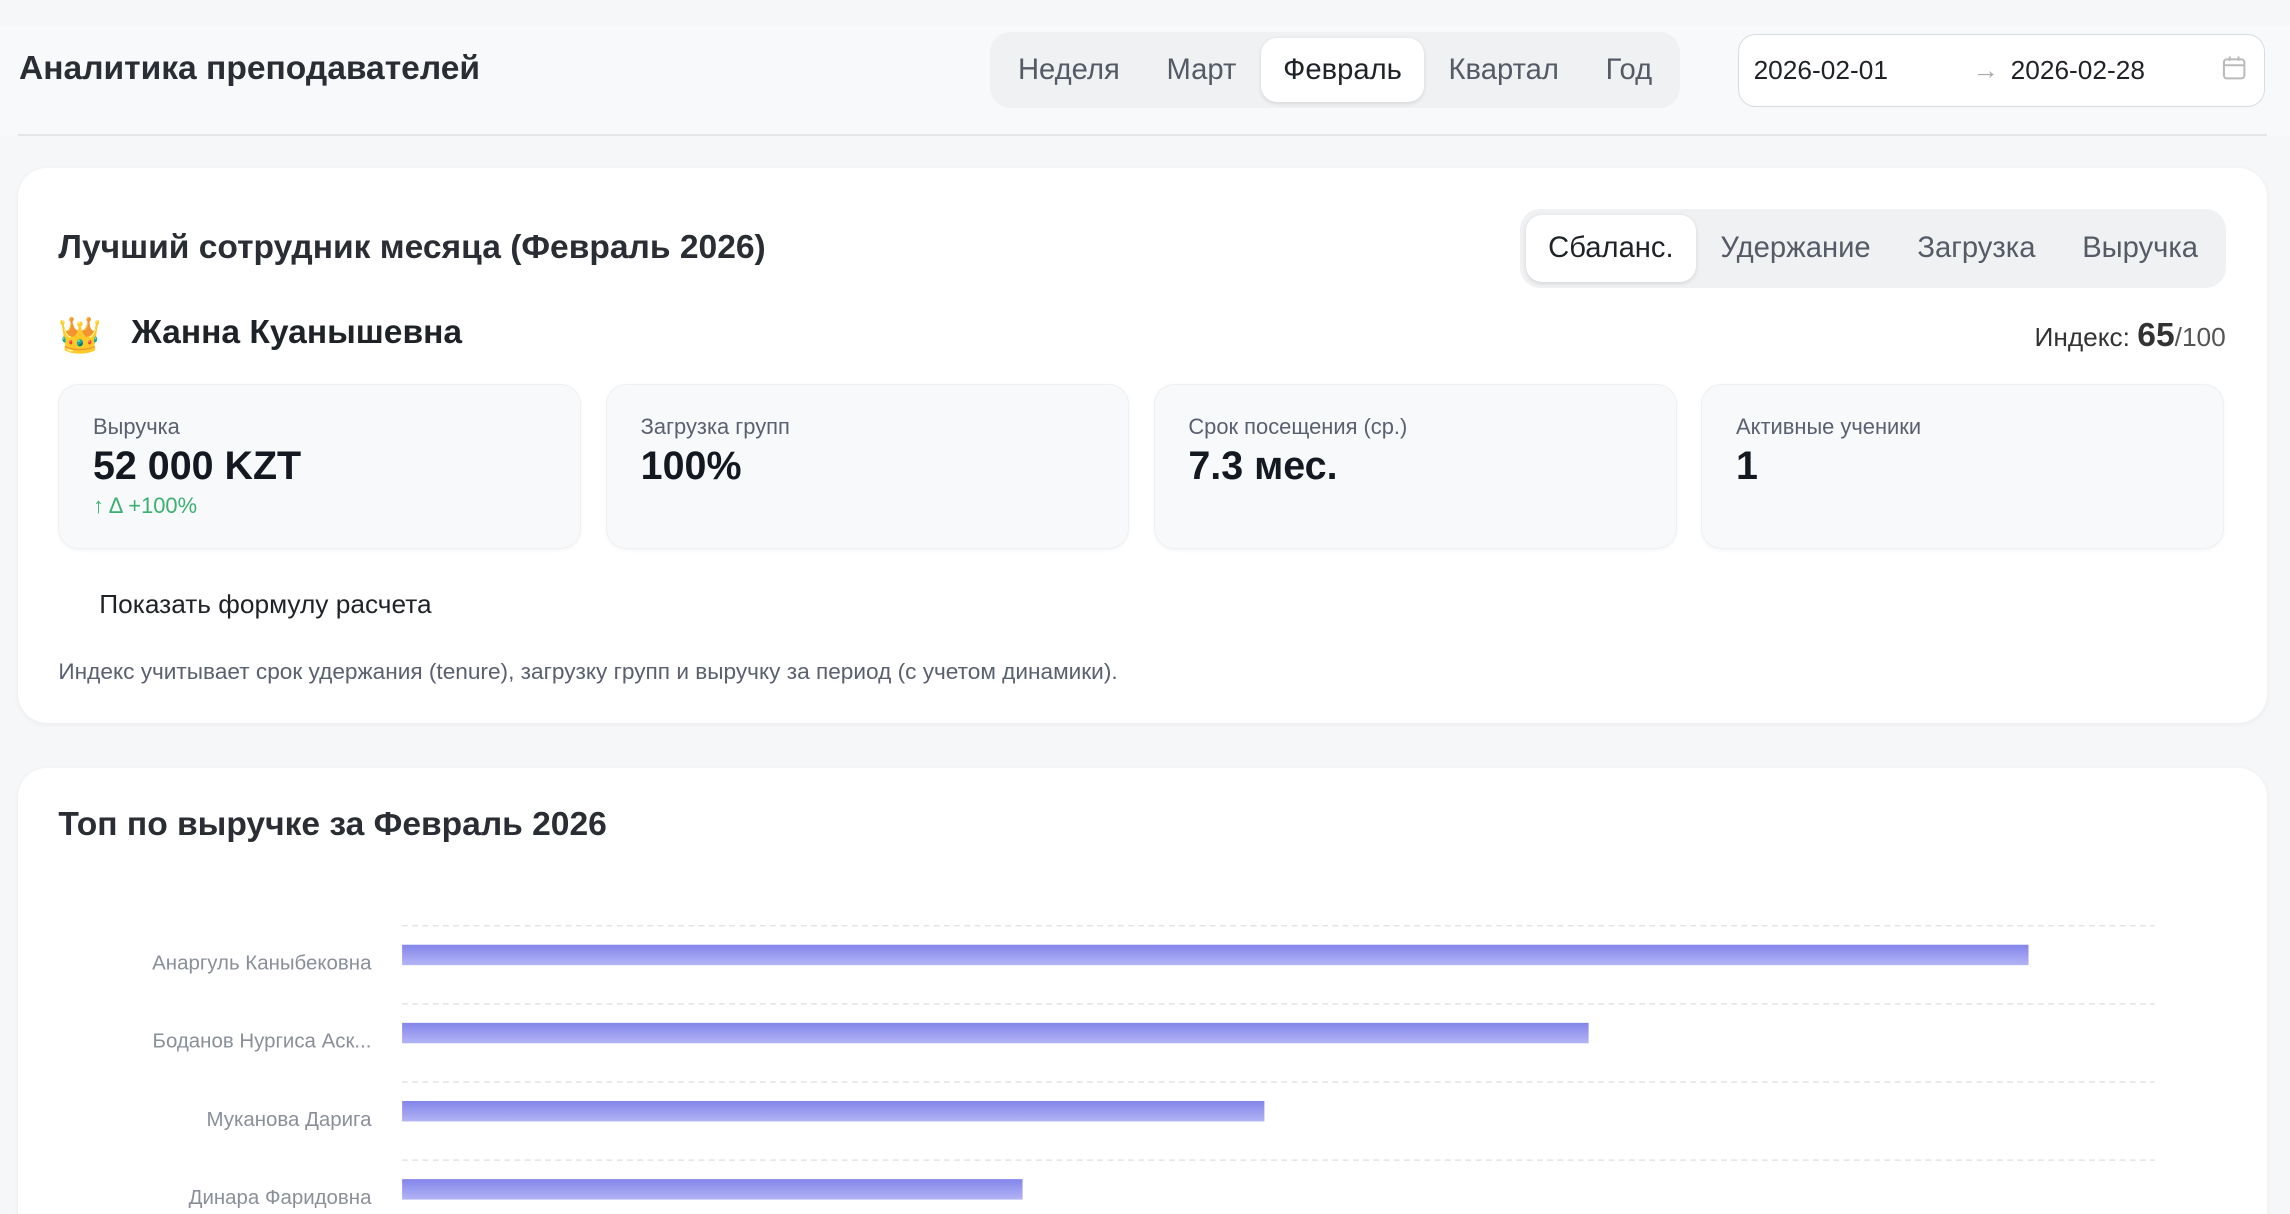 This screenshot has width=2290, height=1214. What do you see at coordinates (136, 427) in the screenshot?
I see `kpi-label: Выручка` at bounding box center [136, 427].